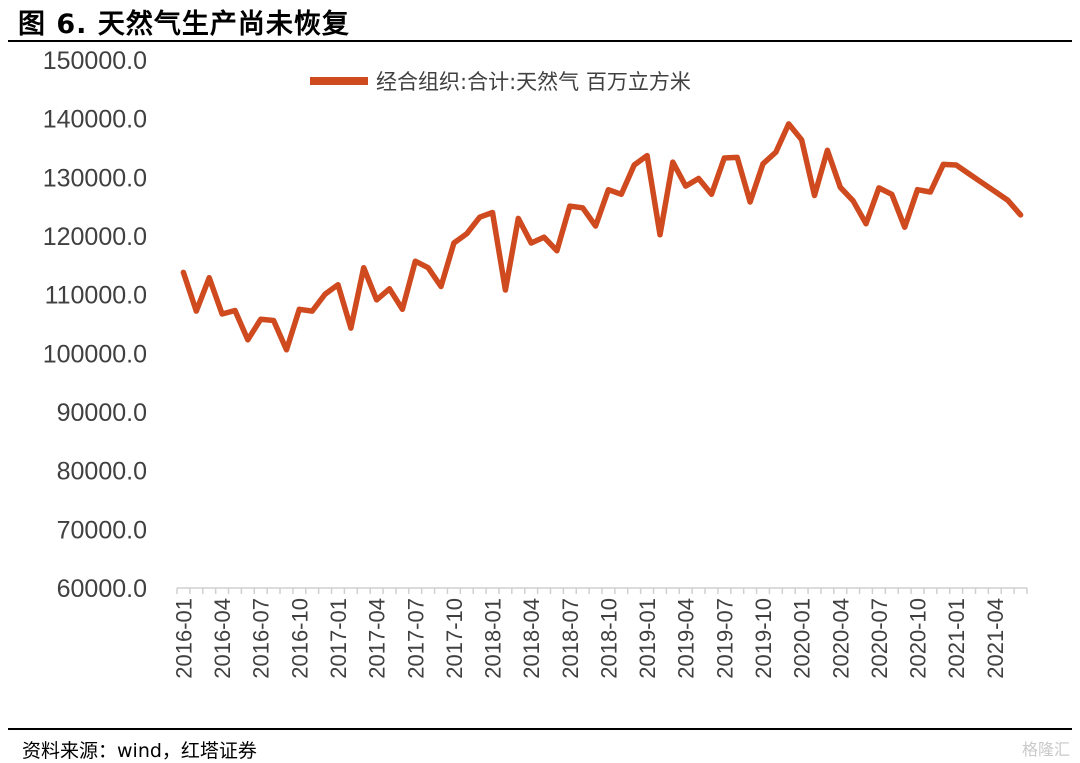  Describe the element at coordinates (95, 178) in the screenshot. I see `y-tick-label: 130000.0` at that location.